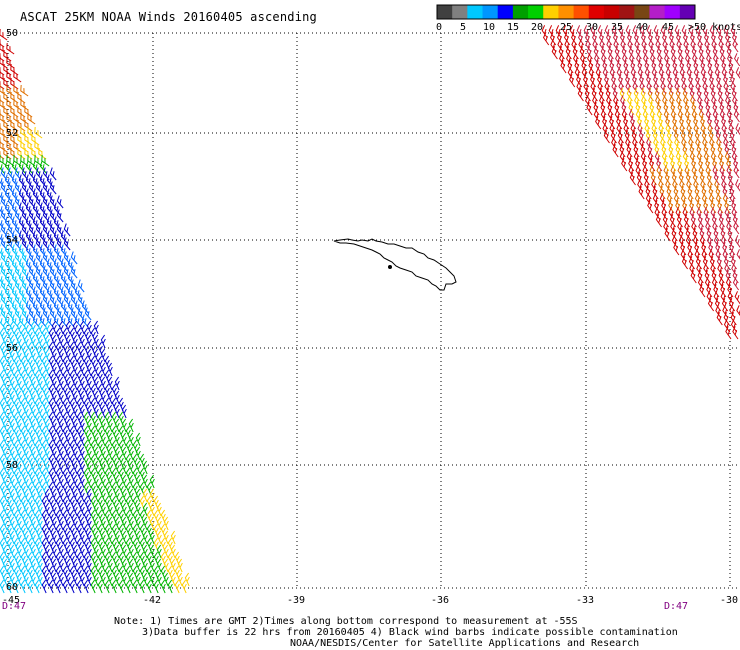 Image resolution: width=740 pixels, height=650 pixels. I want to click on lon-label-30: -30, so click(729, 600).